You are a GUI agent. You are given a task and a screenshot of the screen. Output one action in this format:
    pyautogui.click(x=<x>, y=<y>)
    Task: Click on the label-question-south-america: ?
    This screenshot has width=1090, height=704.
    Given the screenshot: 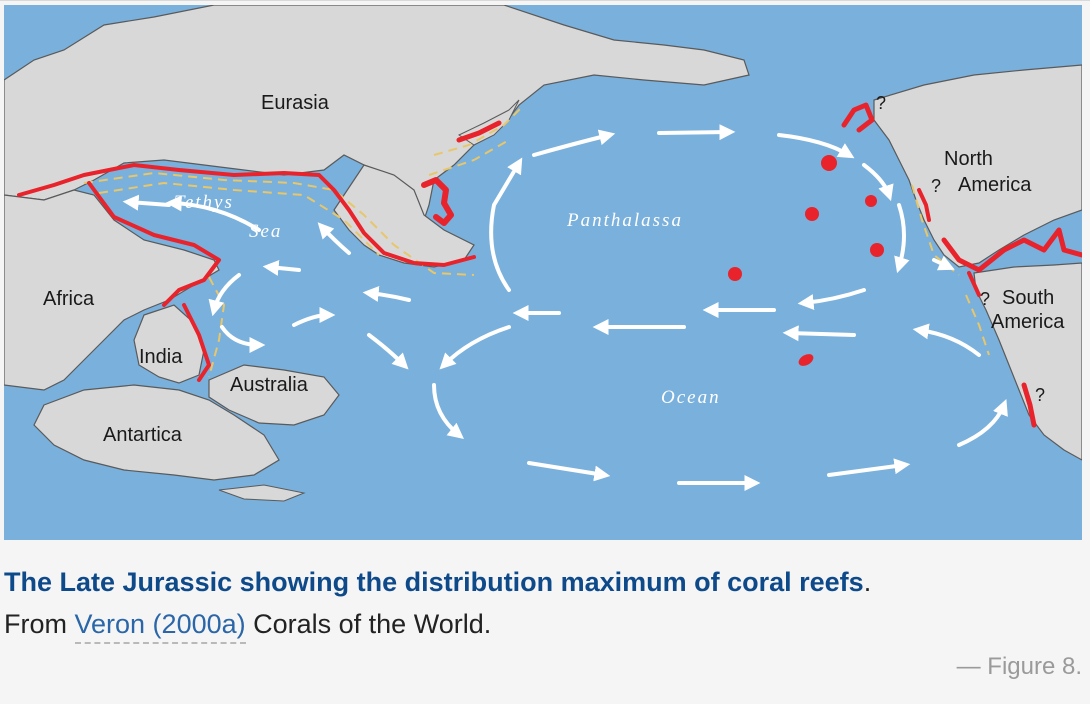 What is the action you would take?
    pyautogui.click(x=985, y=299)
    